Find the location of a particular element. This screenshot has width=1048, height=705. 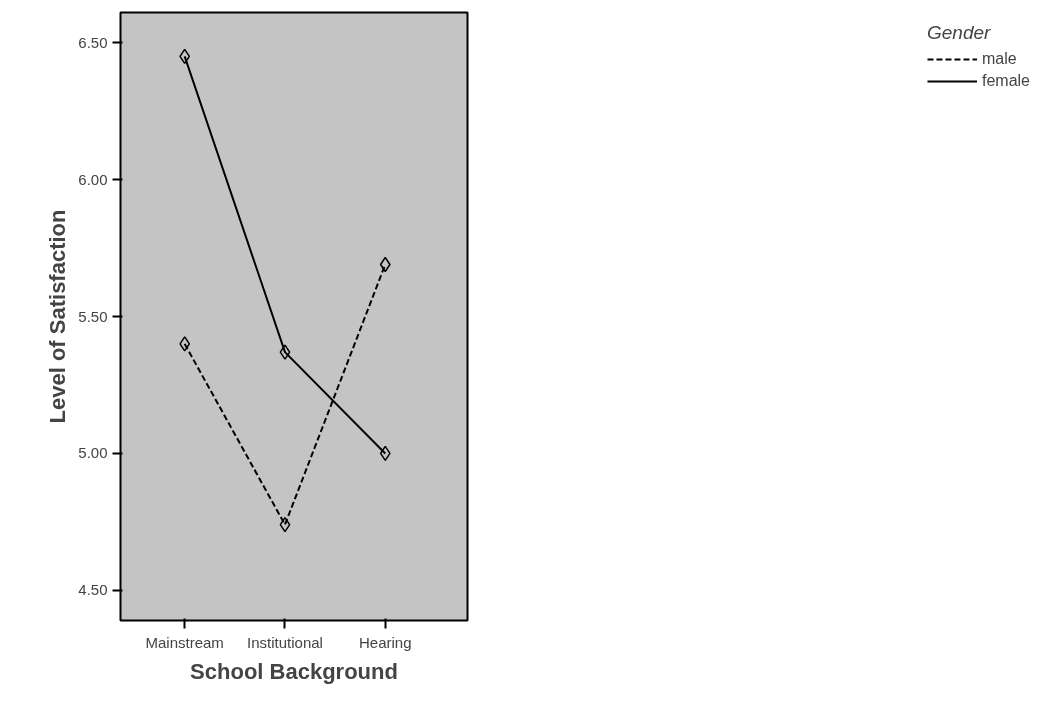

legend-title: Gender is located at coordinates (959, 33).